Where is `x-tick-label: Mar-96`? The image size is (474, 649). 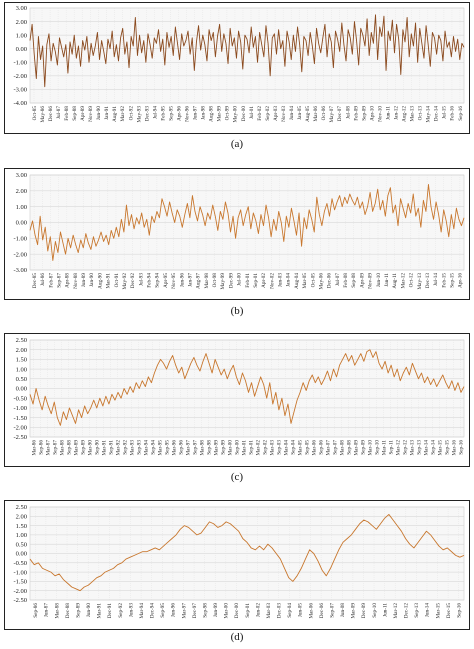
x-tick-label: Mar-96 is located at coordinates (174, 448).